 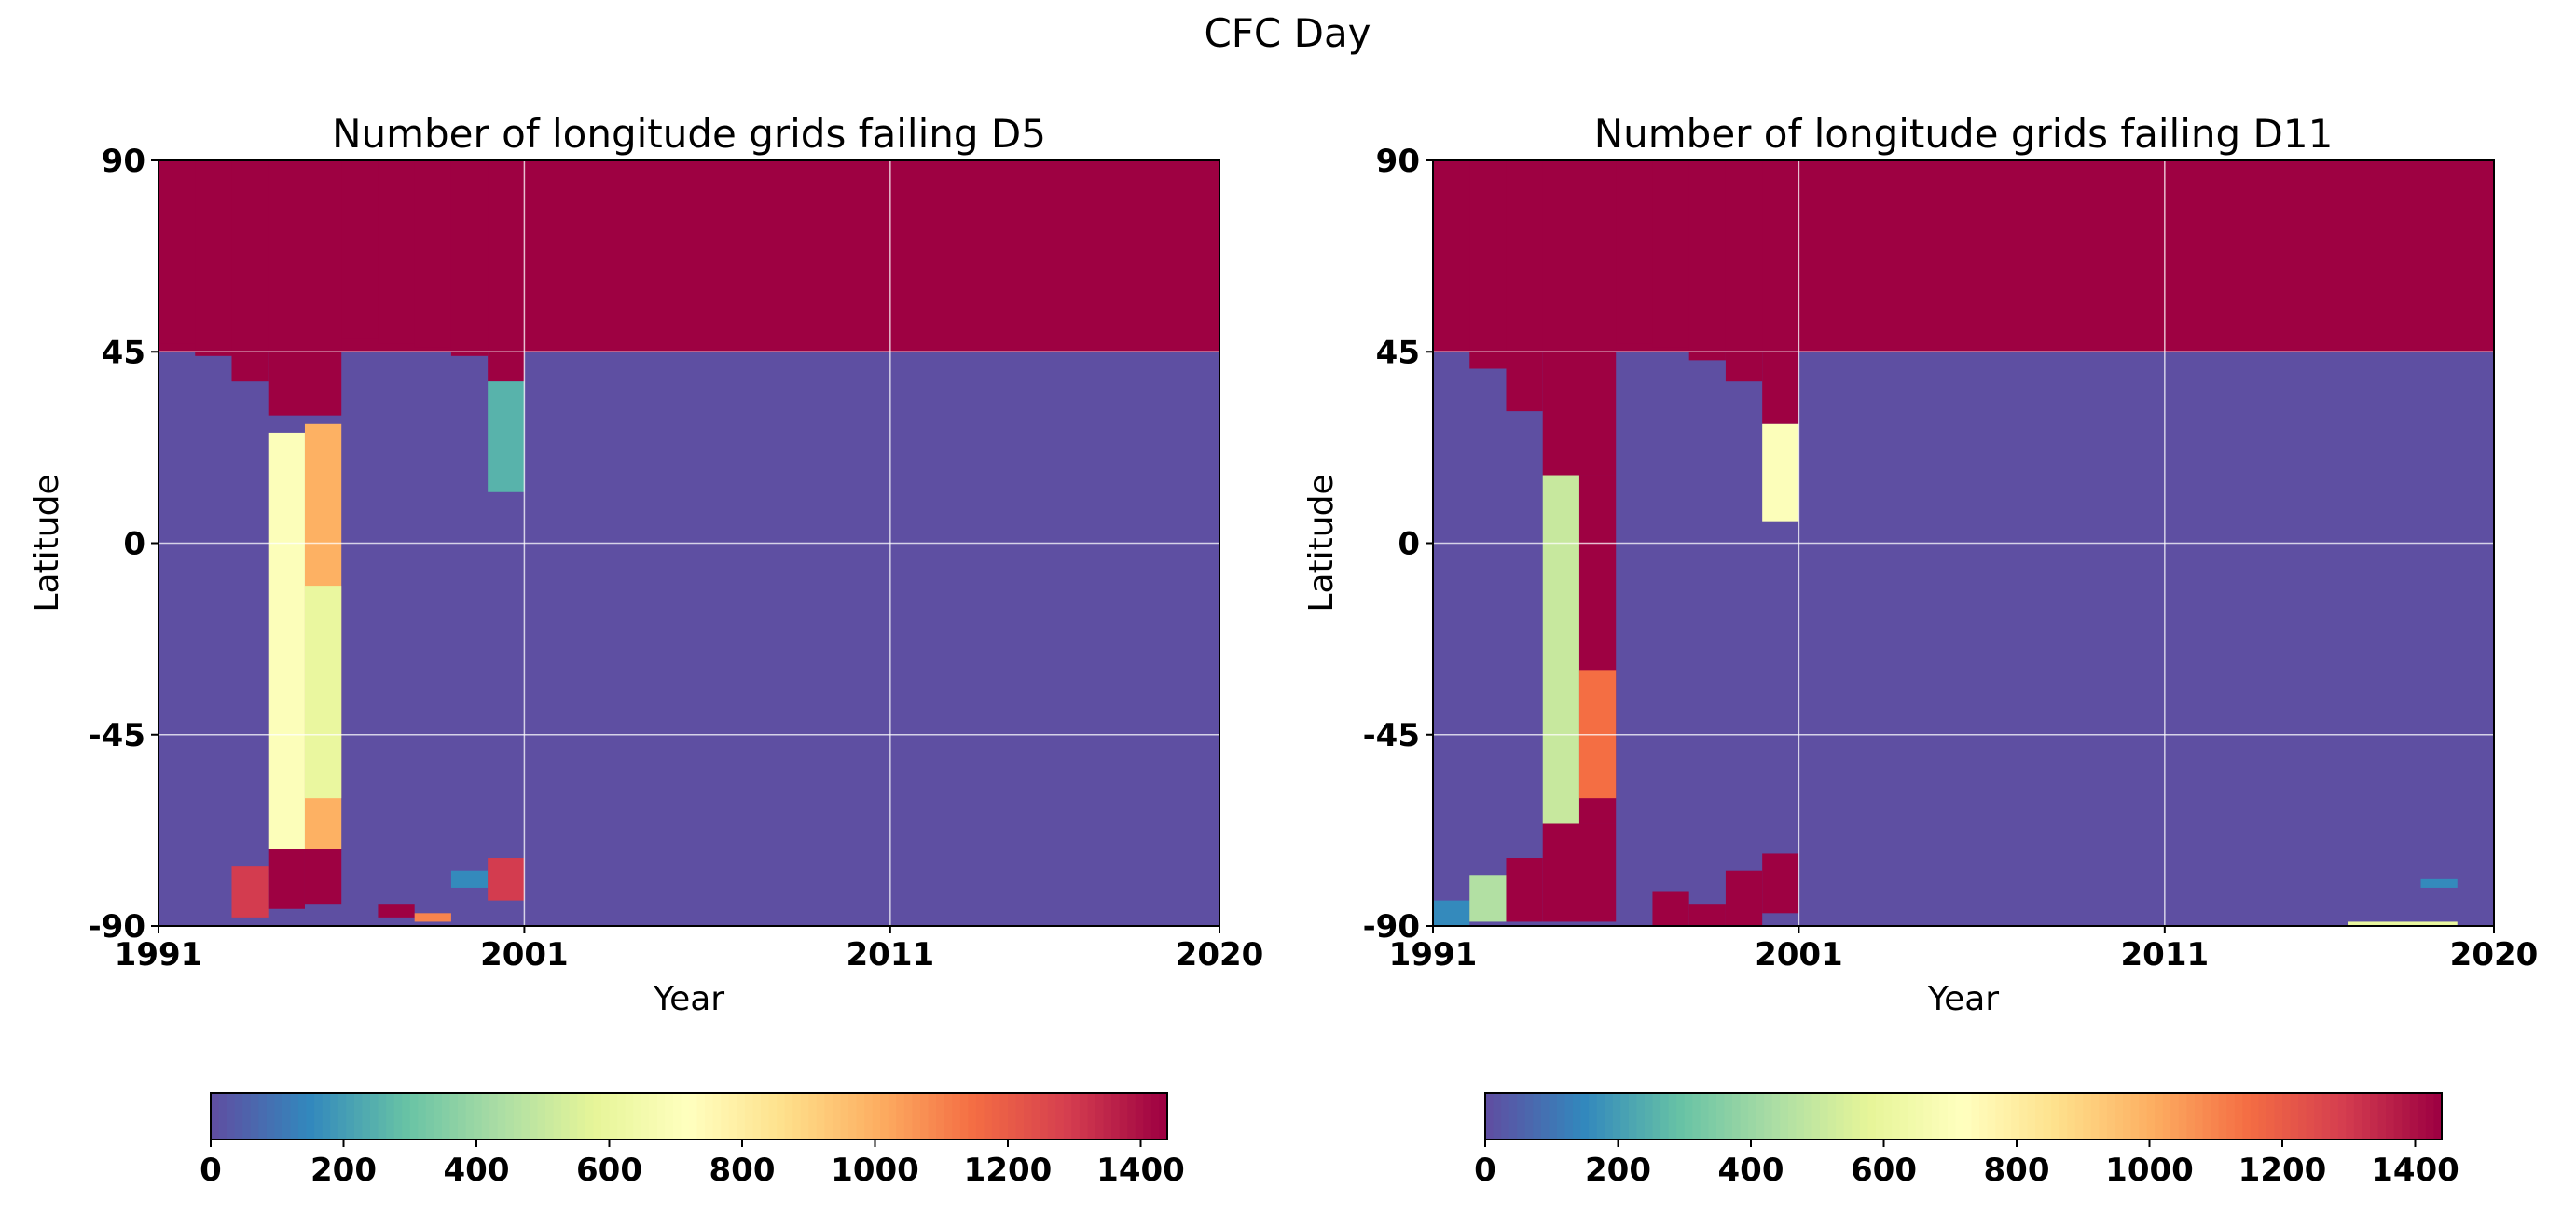 I want to click on colorbar-tick-label: 200, so click(x=1618, y=1170).